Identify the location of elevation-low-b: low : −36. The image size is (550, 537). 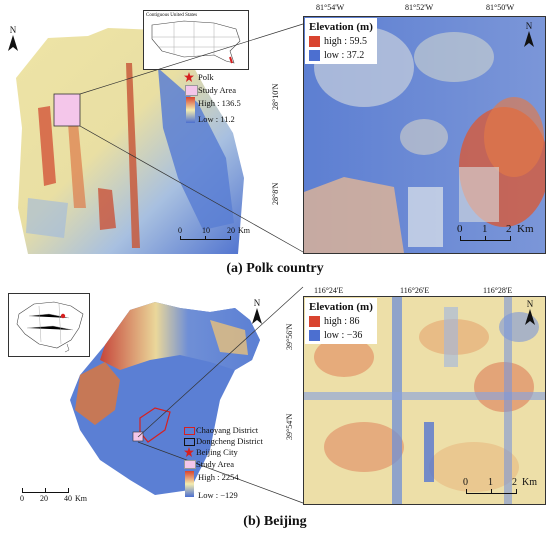
(343, 335).